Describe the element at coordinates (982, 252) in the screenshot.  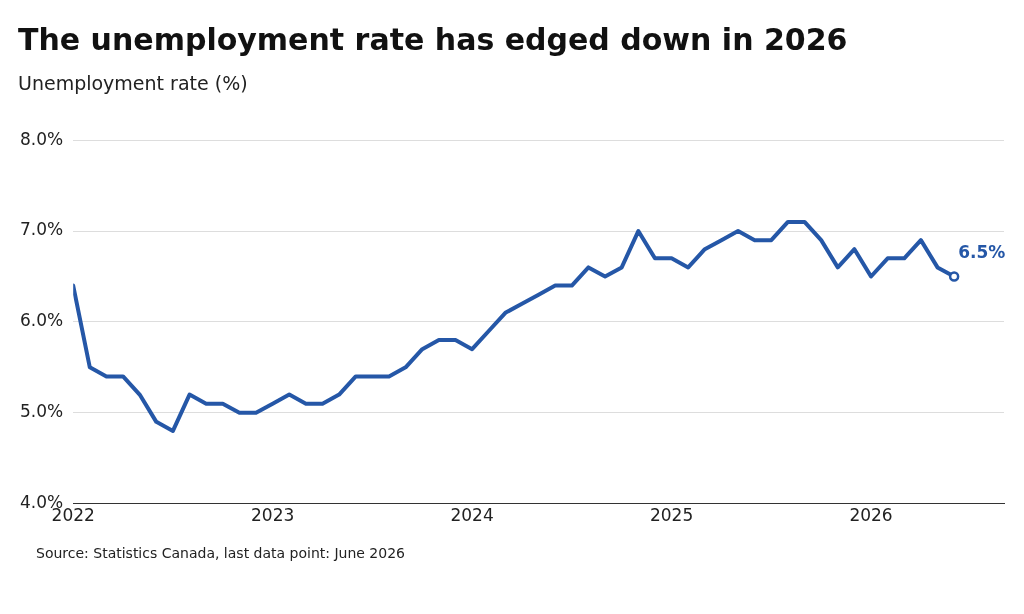
I see `data-label: 6.5%` at that location.